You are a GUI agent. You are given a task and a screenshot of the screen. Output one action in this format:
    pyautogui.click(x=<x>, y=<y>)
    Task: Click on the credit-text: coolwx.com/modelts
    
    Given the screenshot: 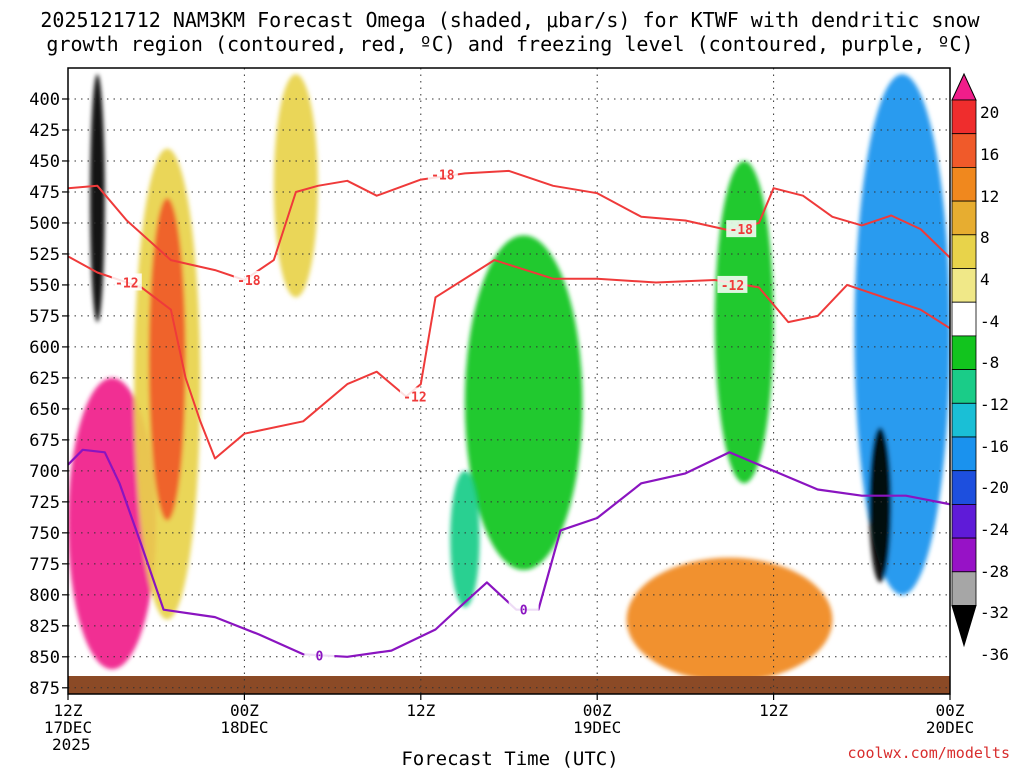 What is the action you would take?
    pyautogui.click(x=928, y=753)
    